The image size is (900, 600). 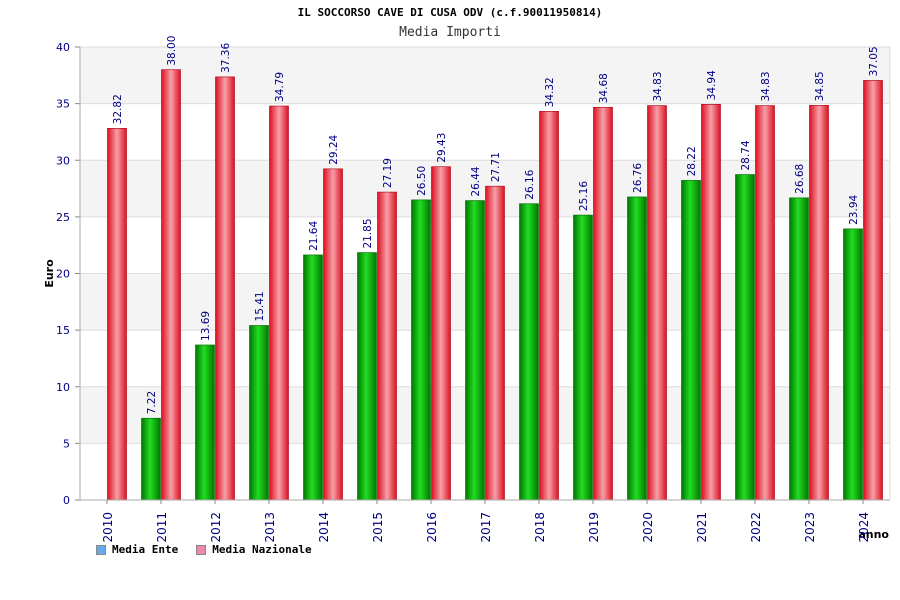 What do you see at coordinates (216, 527) in the screenshot?
I see `x-tick-label: 2012` at bounding box center [216, 527].